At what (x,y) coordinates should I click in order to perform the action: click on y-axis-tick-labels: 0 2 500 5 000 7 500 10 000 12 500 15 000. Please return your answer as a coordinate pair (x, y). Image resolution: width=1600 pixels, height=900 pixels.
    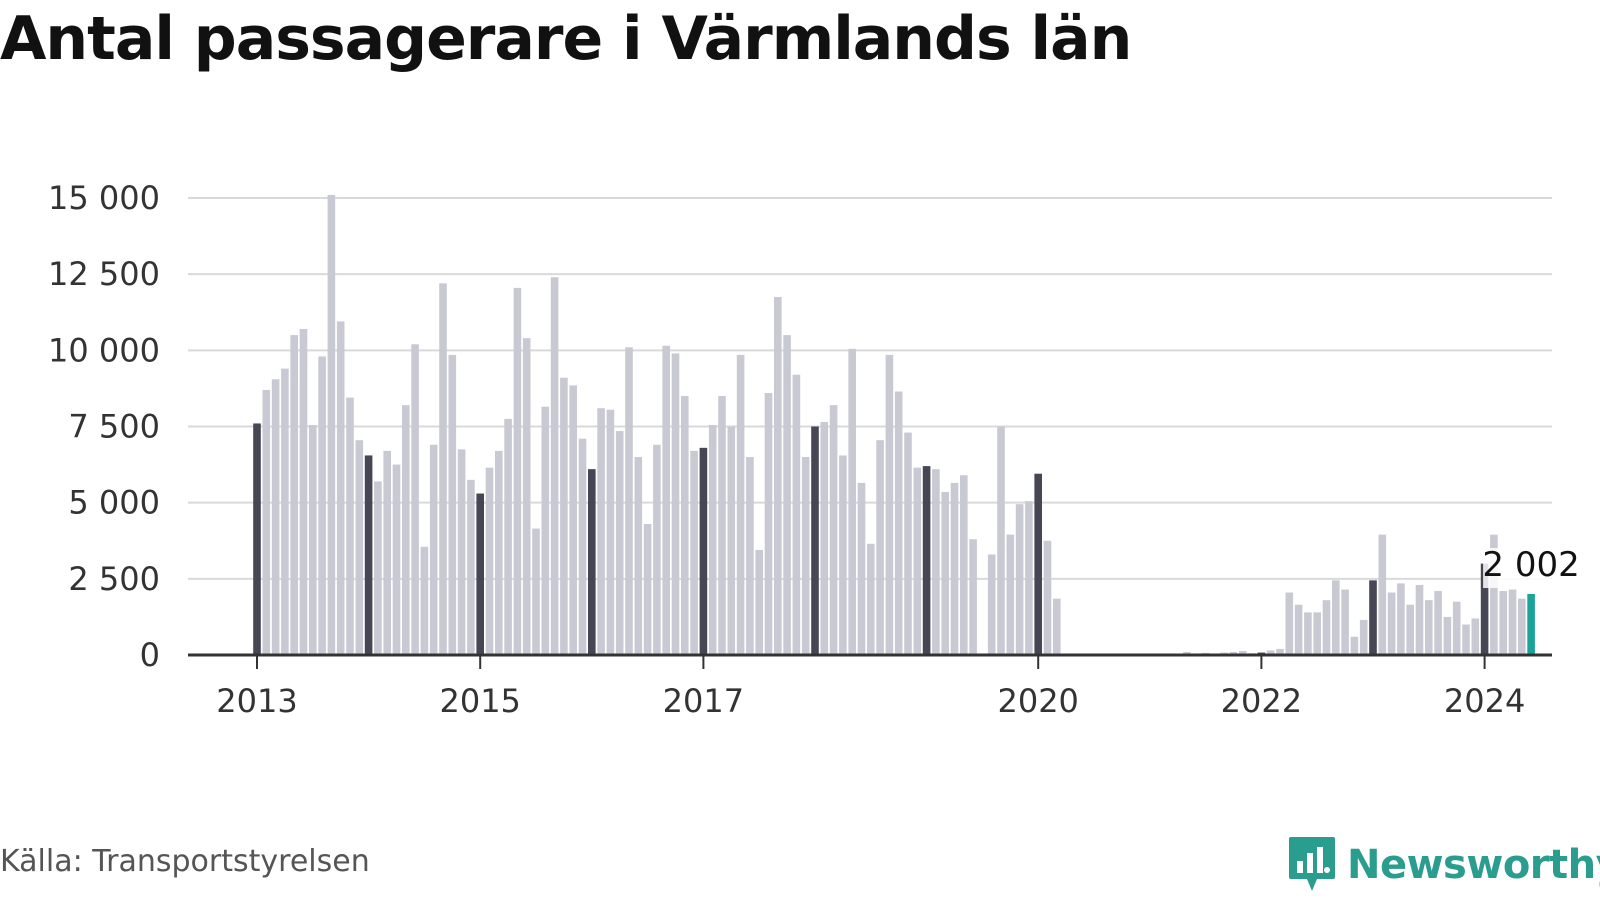
    Looking at the image, I should click on (104, 426).